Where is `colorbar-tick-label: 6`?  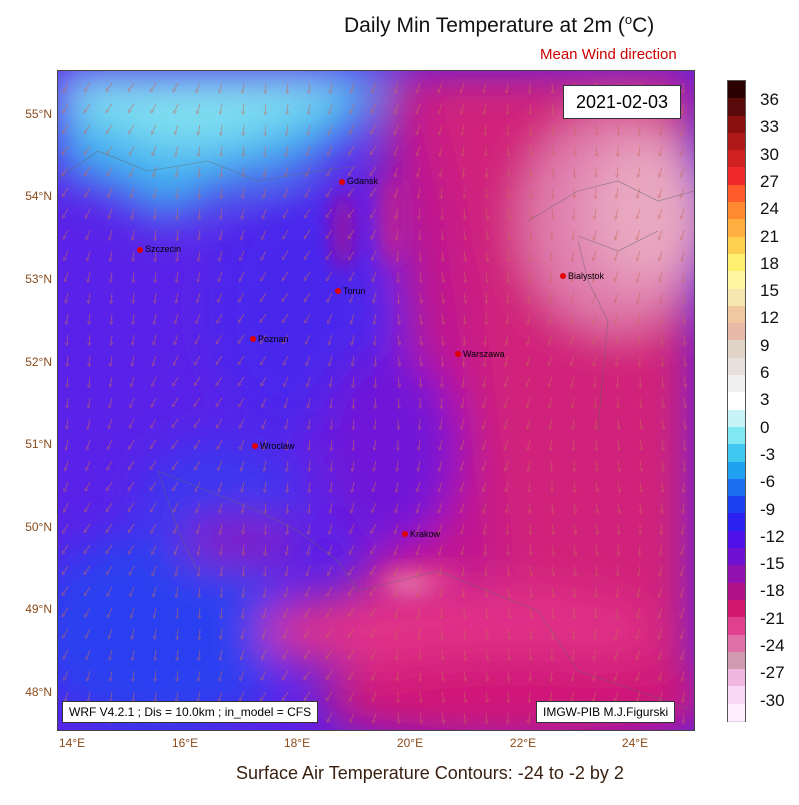
colorbar-tick-label: 6 is located at coordinates (765, 372).